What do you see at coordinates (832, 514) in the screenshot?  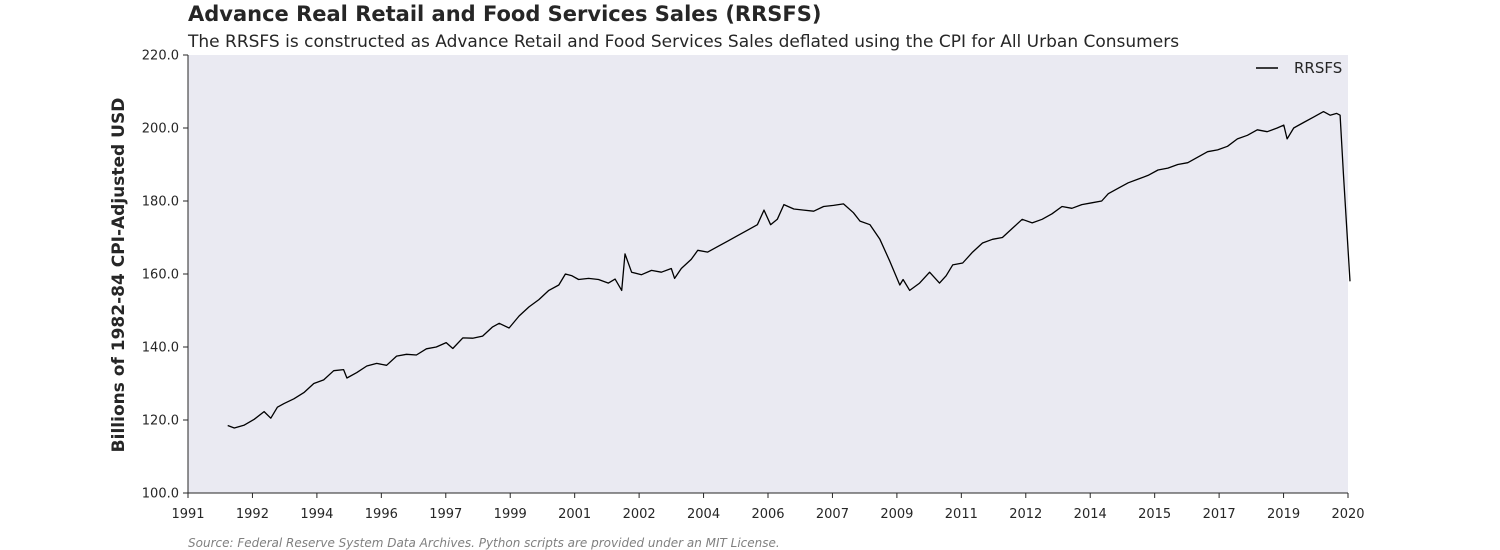 I see `x-tick-label: 2007` at bounding box center [832, 514].